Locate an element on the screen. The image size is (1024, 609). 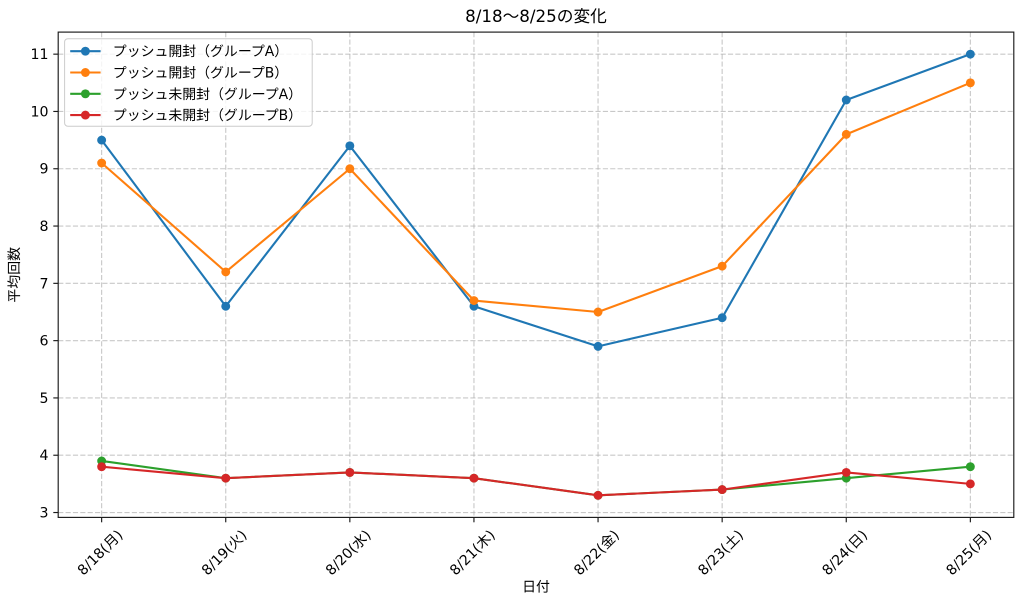
x-tick-label-0820: 8/20(水) is located at coordinates (348, 552).